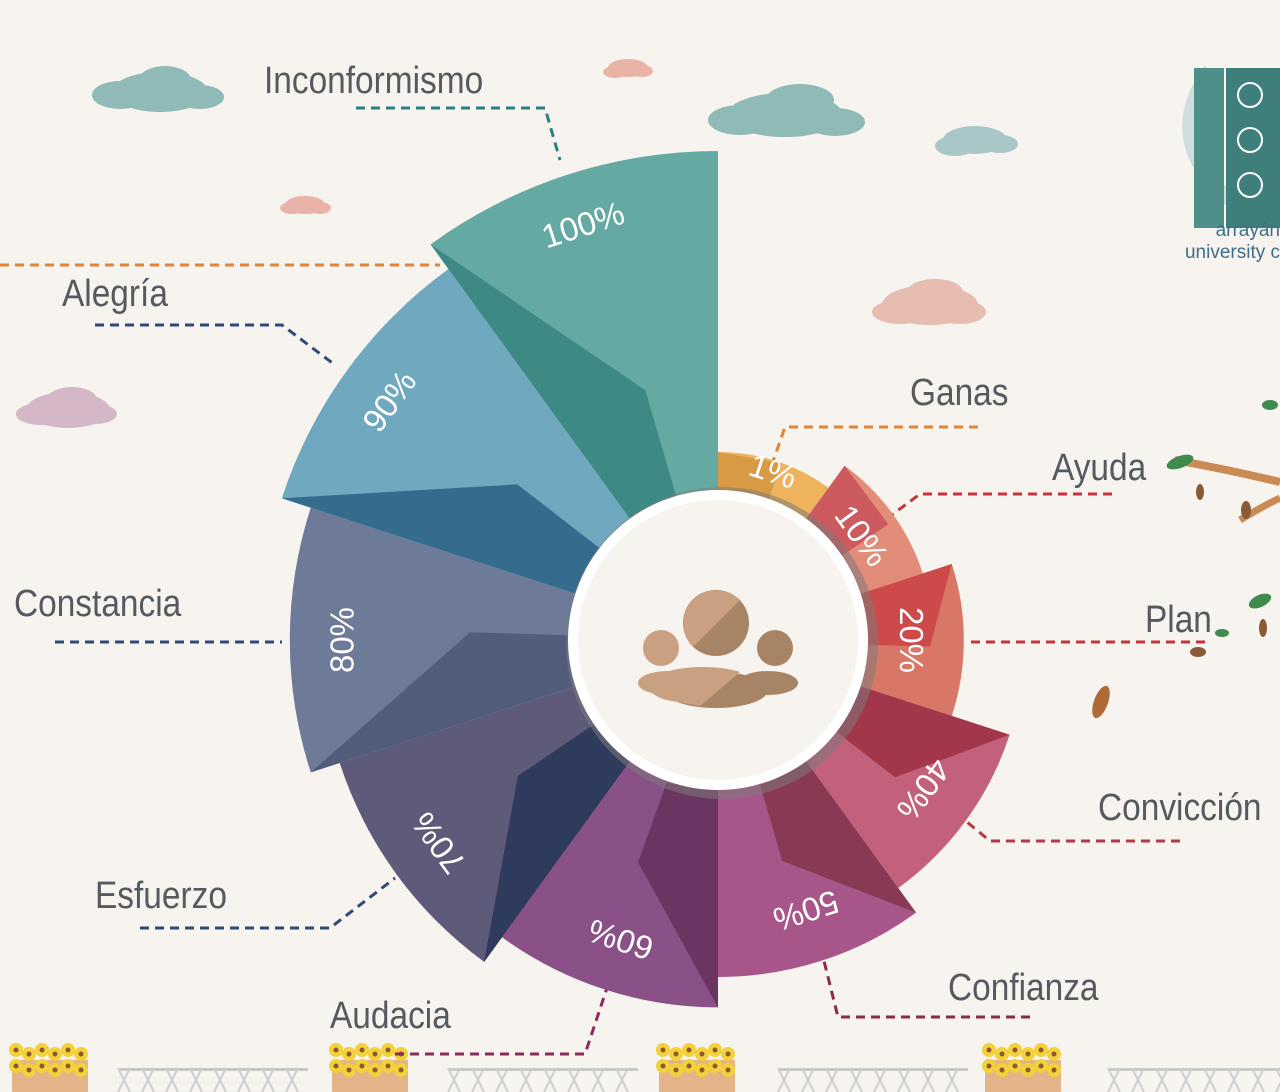 This screenshot has width=1280, height=1092. What do you see at coordinates (911, 640) in the screenshot?
I see `value-label: 20%` at bounding box center [911, 640].